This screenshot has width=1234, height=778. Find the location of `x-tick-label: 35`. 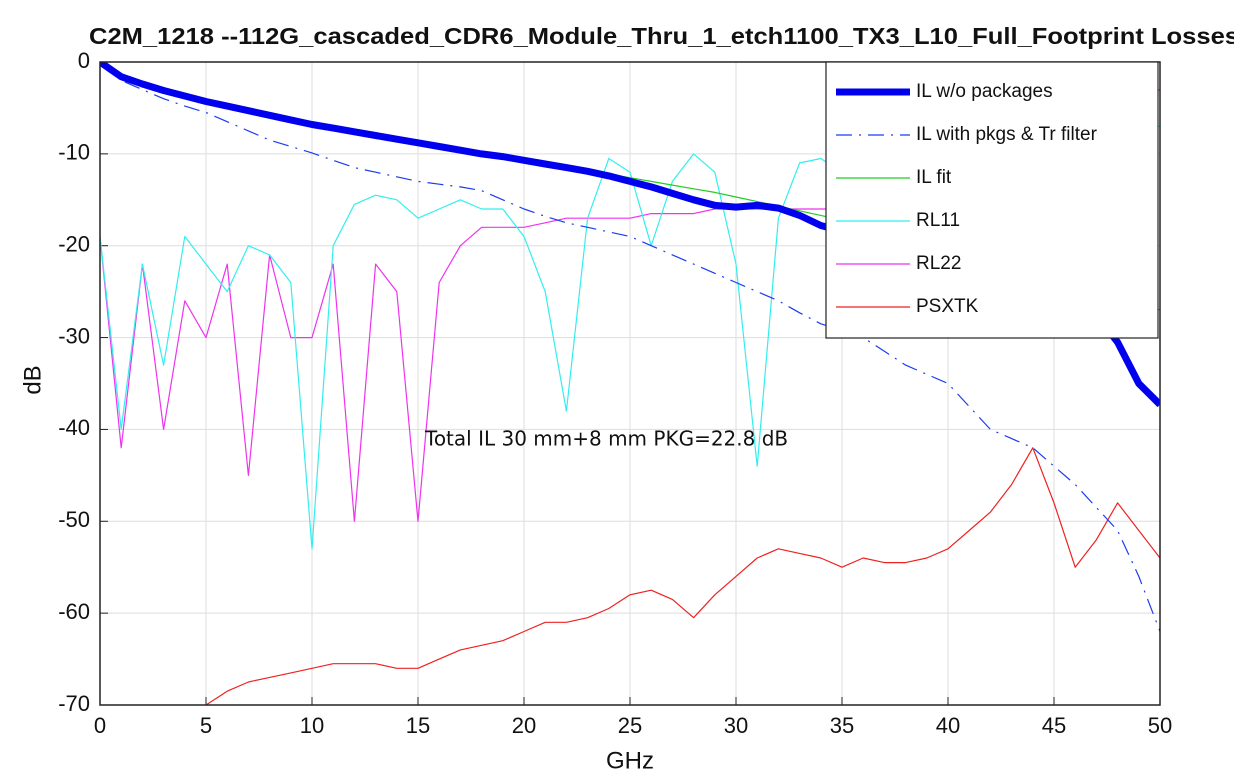

x-tick-label: 35 is located at coordinates (842, 725).